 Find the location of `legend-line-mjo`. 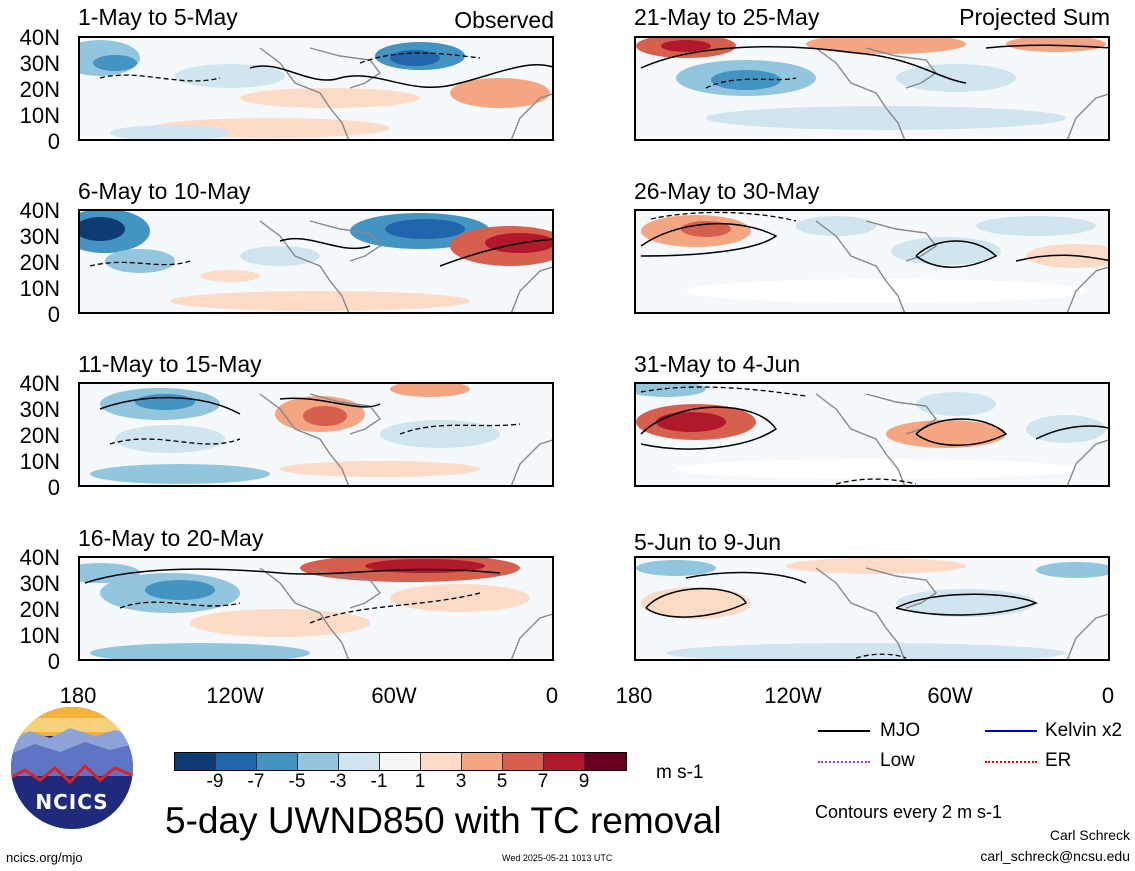

legend-line-mjo is located at coordinates (844, 731).